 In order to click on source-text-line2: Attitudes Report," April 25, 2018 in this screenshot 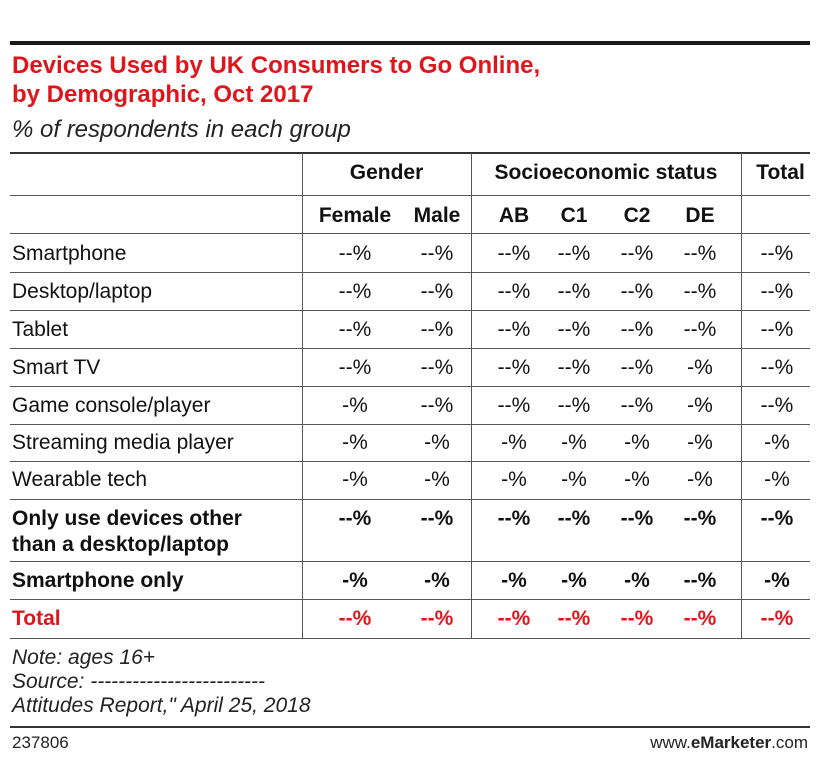, I will do `click(161, 705)`.